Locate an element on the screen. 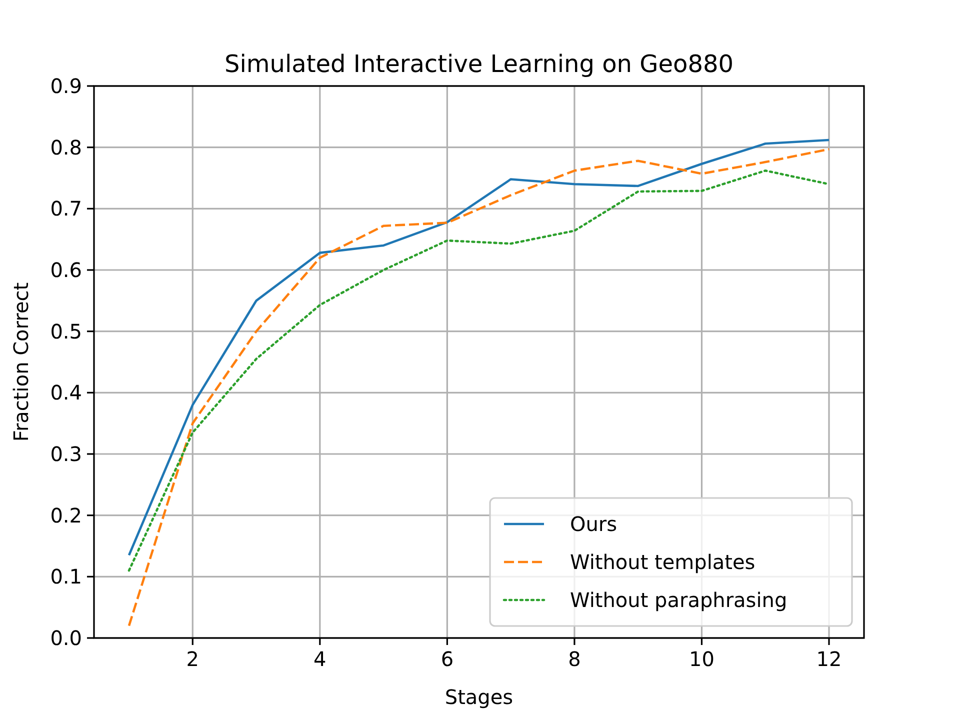  y-tick-label: 0.4 is located at coordinates (66, 392).